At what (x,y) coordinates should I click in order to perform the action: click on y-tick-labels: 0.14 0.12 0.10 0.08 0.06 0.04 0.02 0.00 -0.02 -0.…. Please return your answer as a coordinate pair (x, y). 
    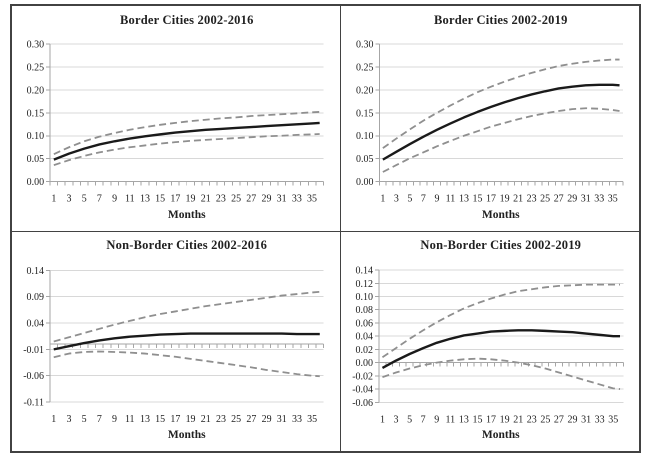
    Looking at the image, I should click on (362, 336).